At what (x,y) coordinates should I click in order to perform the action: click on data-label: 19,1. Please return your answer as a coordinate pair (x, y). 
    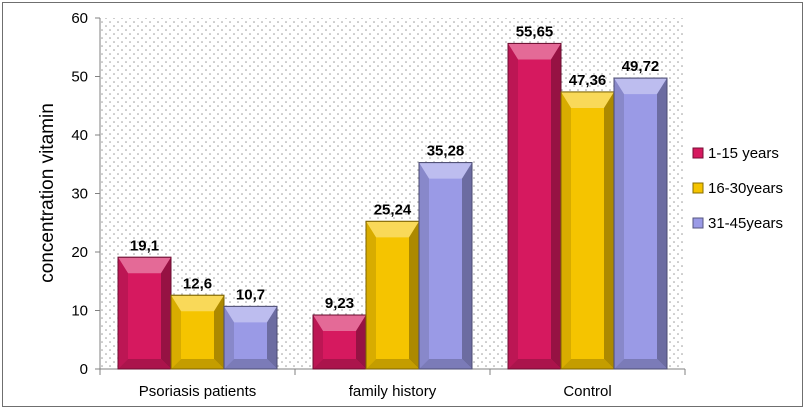
    Looking at the image, I should click on (144, 245).